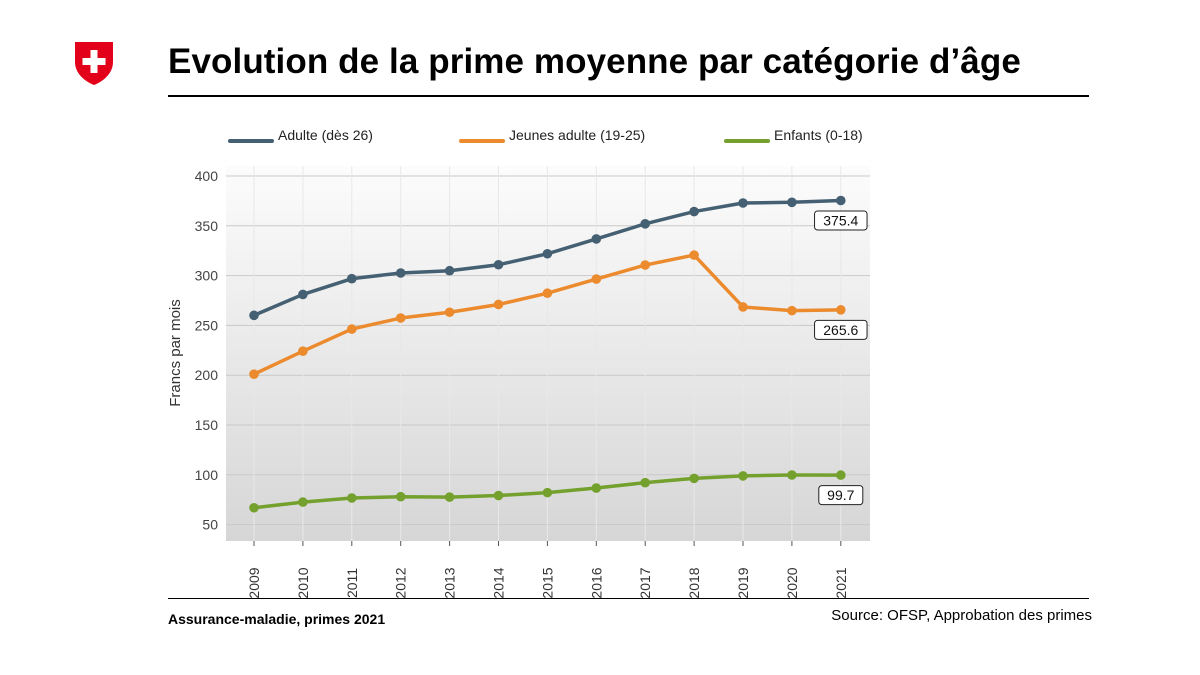 The image size is (1200, 675). What do you see at coordinates (645, 582) in the screenshot?
I see `x-tick-label: 2017` at bounding box center [645, 582].